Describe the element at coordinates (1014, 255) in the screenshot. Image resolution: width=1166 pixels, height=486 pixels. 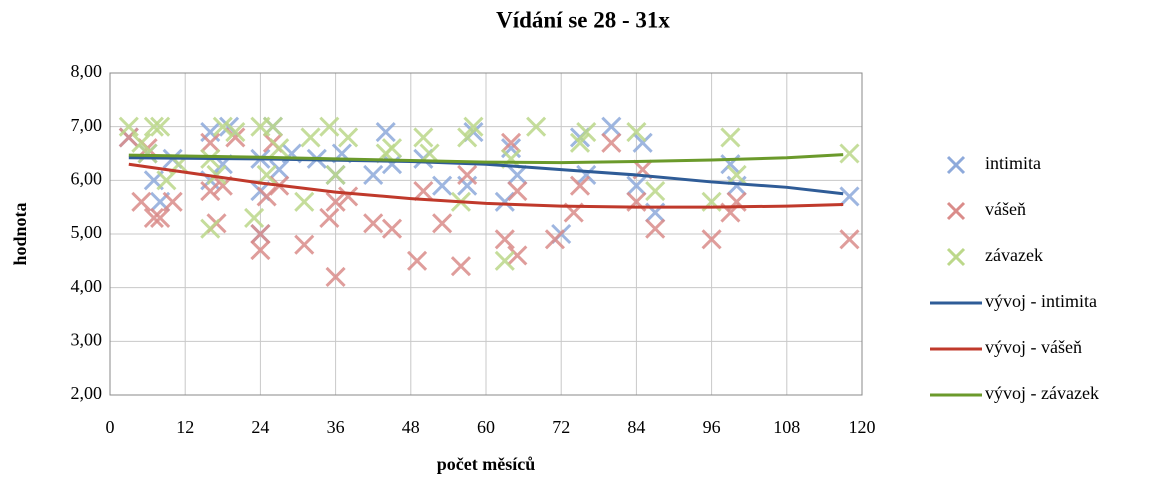
I see `legend-label: závazek` at that location.